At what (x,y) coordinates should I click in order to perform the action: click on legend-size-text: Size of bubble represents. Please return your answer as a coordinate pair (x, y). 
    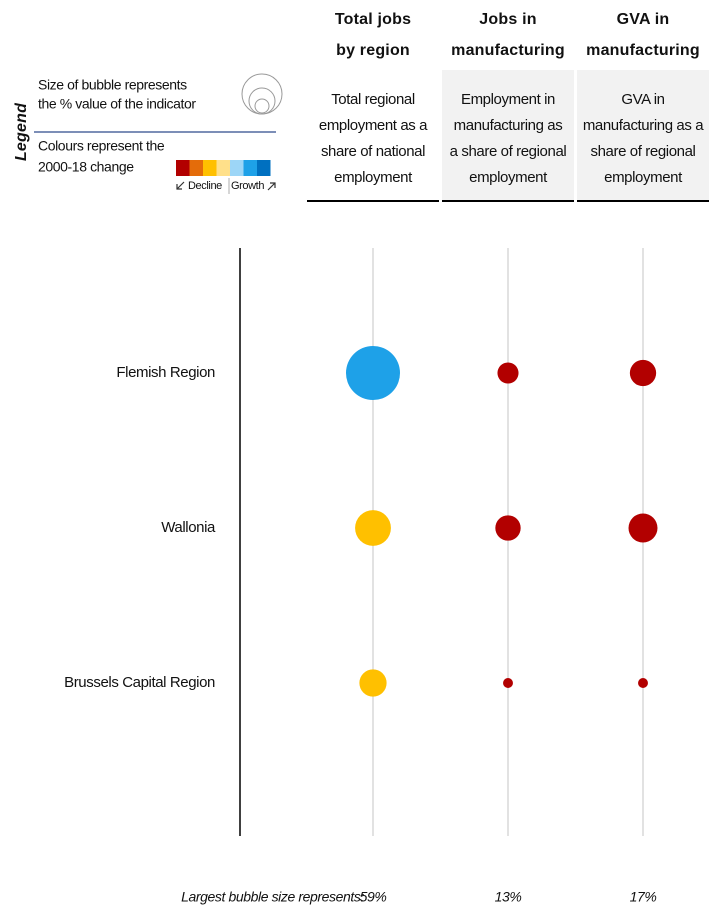
    Looking at the image, I should click on (112, 85).